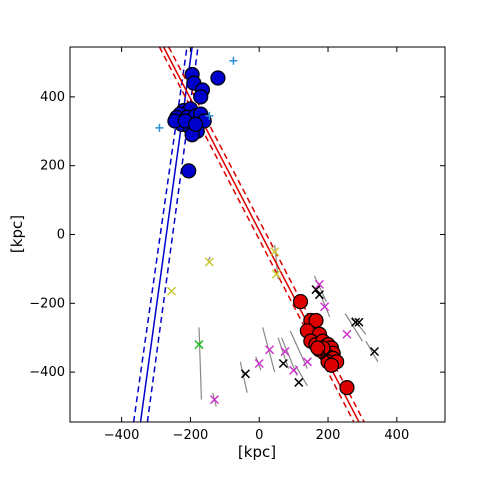  Describe the element at coordinates (191, 435) in the screenshot. I see `x-tick-label-1: −200` at that location.